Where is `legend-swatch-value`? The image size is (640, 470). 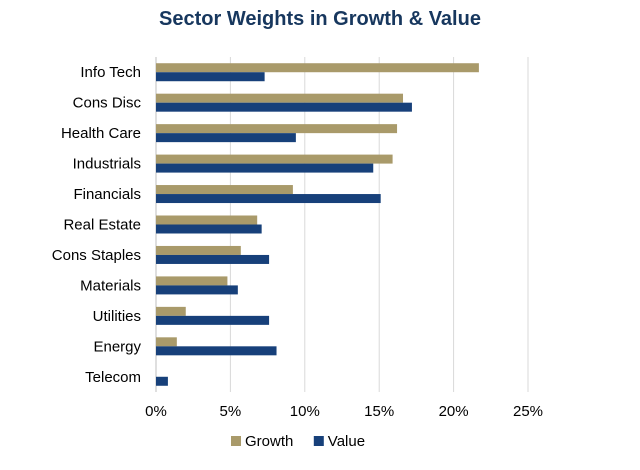
legend-swatch-value is located at coordinates (318, 441).